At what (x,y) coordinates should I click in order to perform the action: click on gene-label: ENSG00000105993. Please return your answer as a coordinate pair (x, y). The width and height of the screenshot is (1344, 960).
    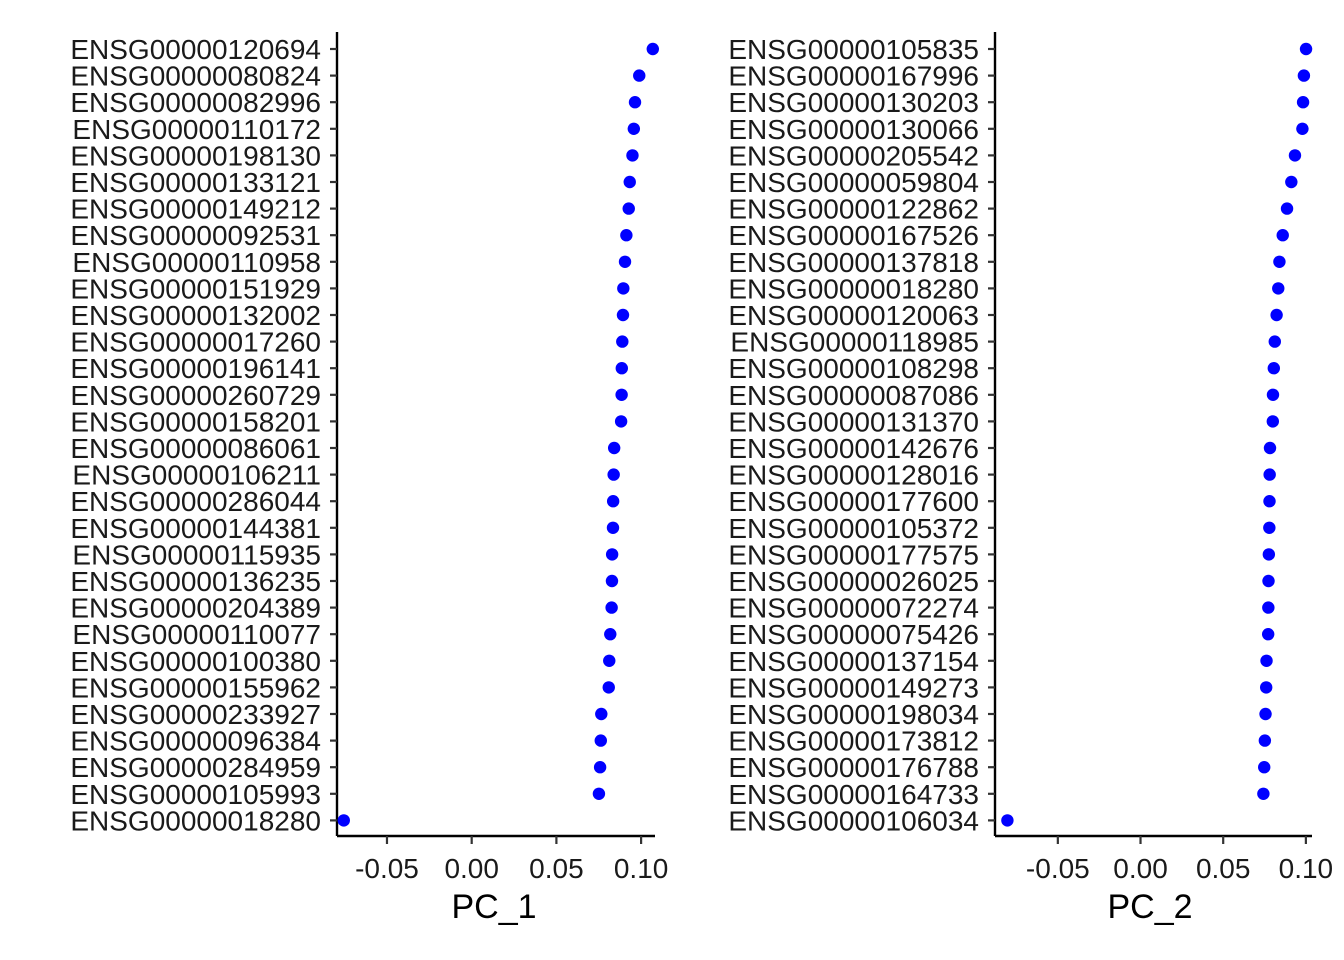
    Looking at the image, I should click on (195, 794).